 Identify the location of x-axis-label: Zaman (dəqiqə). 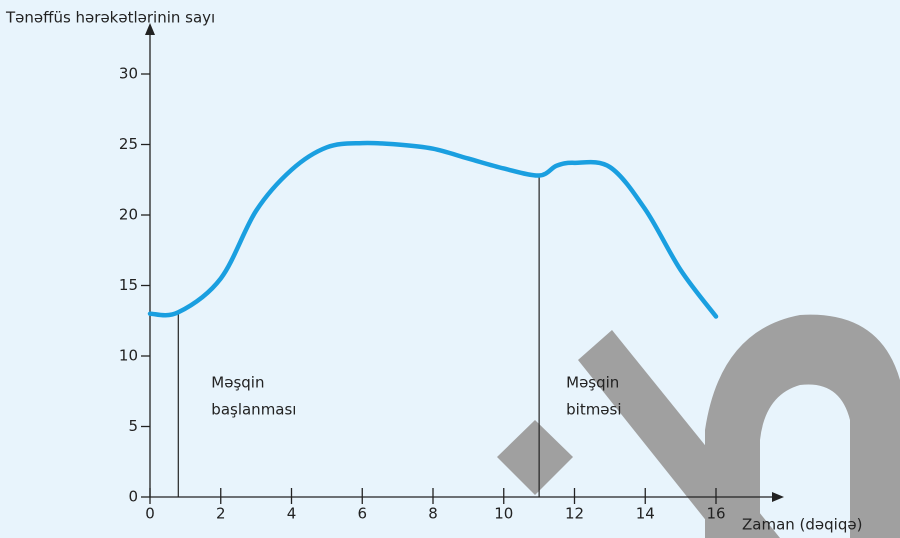
(802, 525).